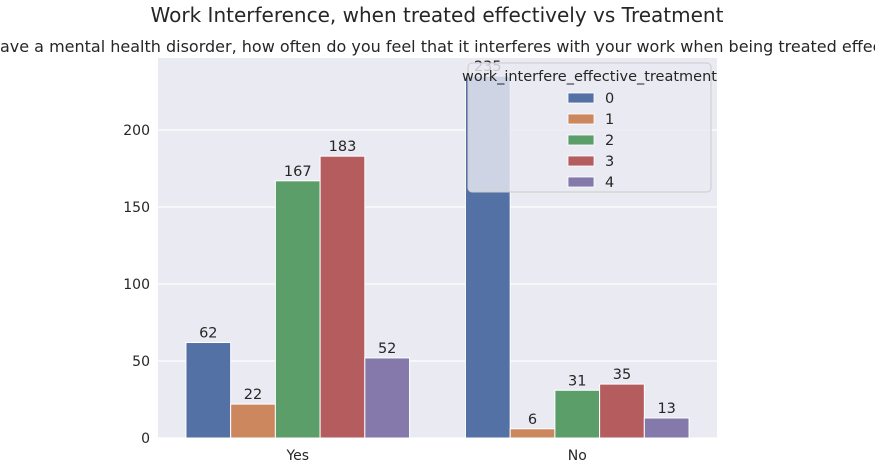  I want to click on bar-label-no-1: 6, so click(532, 420).